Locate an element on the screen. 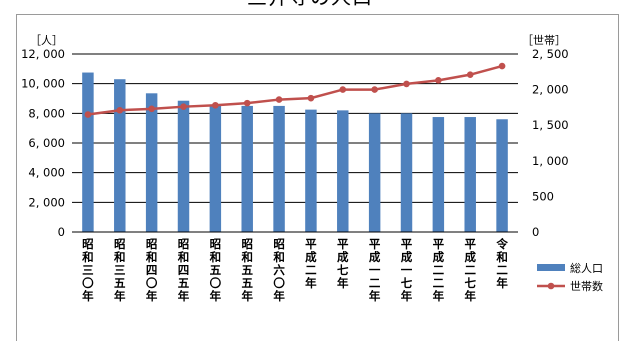  x-tick-label: 平成一七年 is located at coordinates (407, 270).